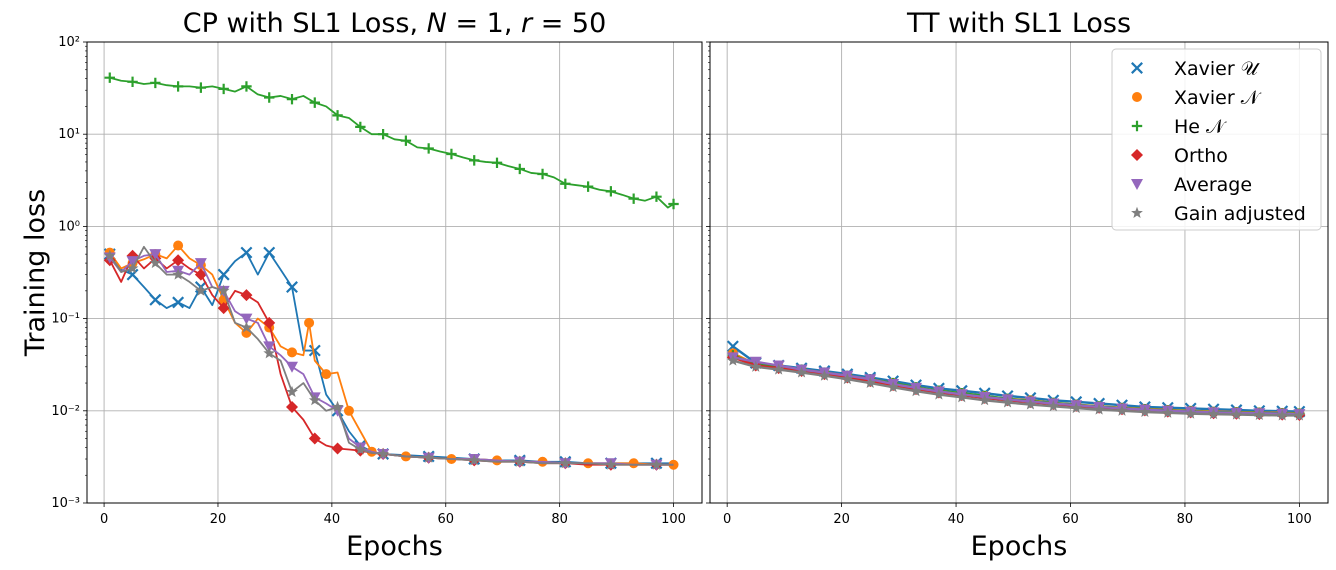  I want to click on legend-label: Xavier 𝒰, so click(1217, 69).